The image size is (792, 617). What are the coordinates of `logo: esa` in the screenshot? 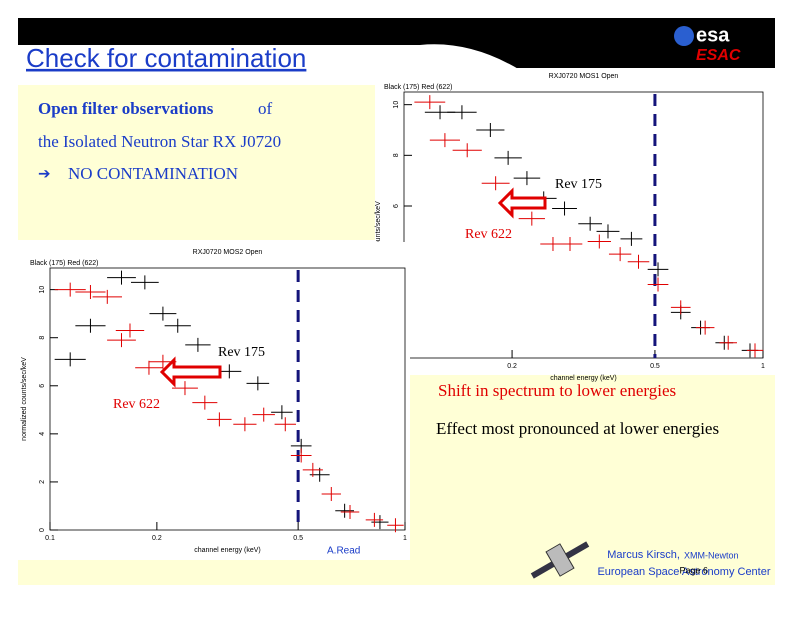 It's located at (713, 35).